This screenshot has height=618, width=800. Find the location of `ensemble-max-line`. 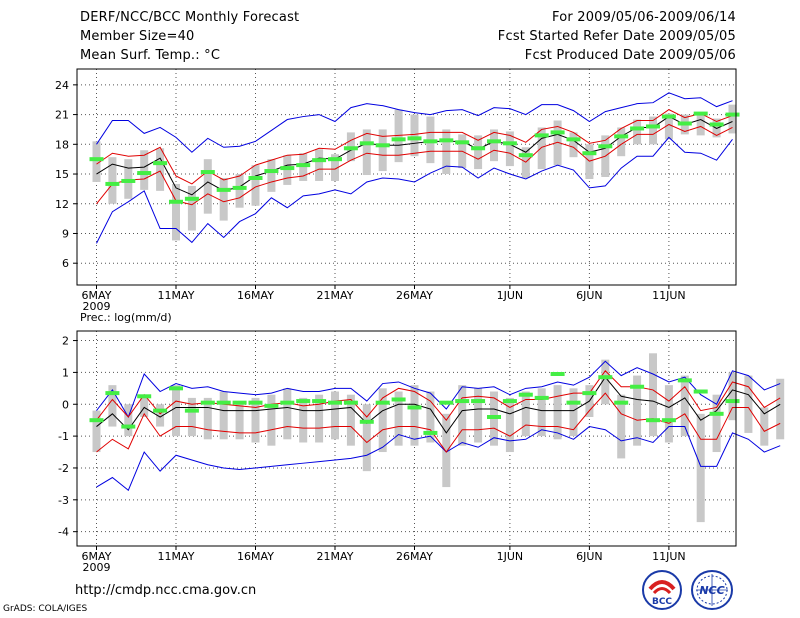

ensemble-max-line is located at coordinates (438, 389).